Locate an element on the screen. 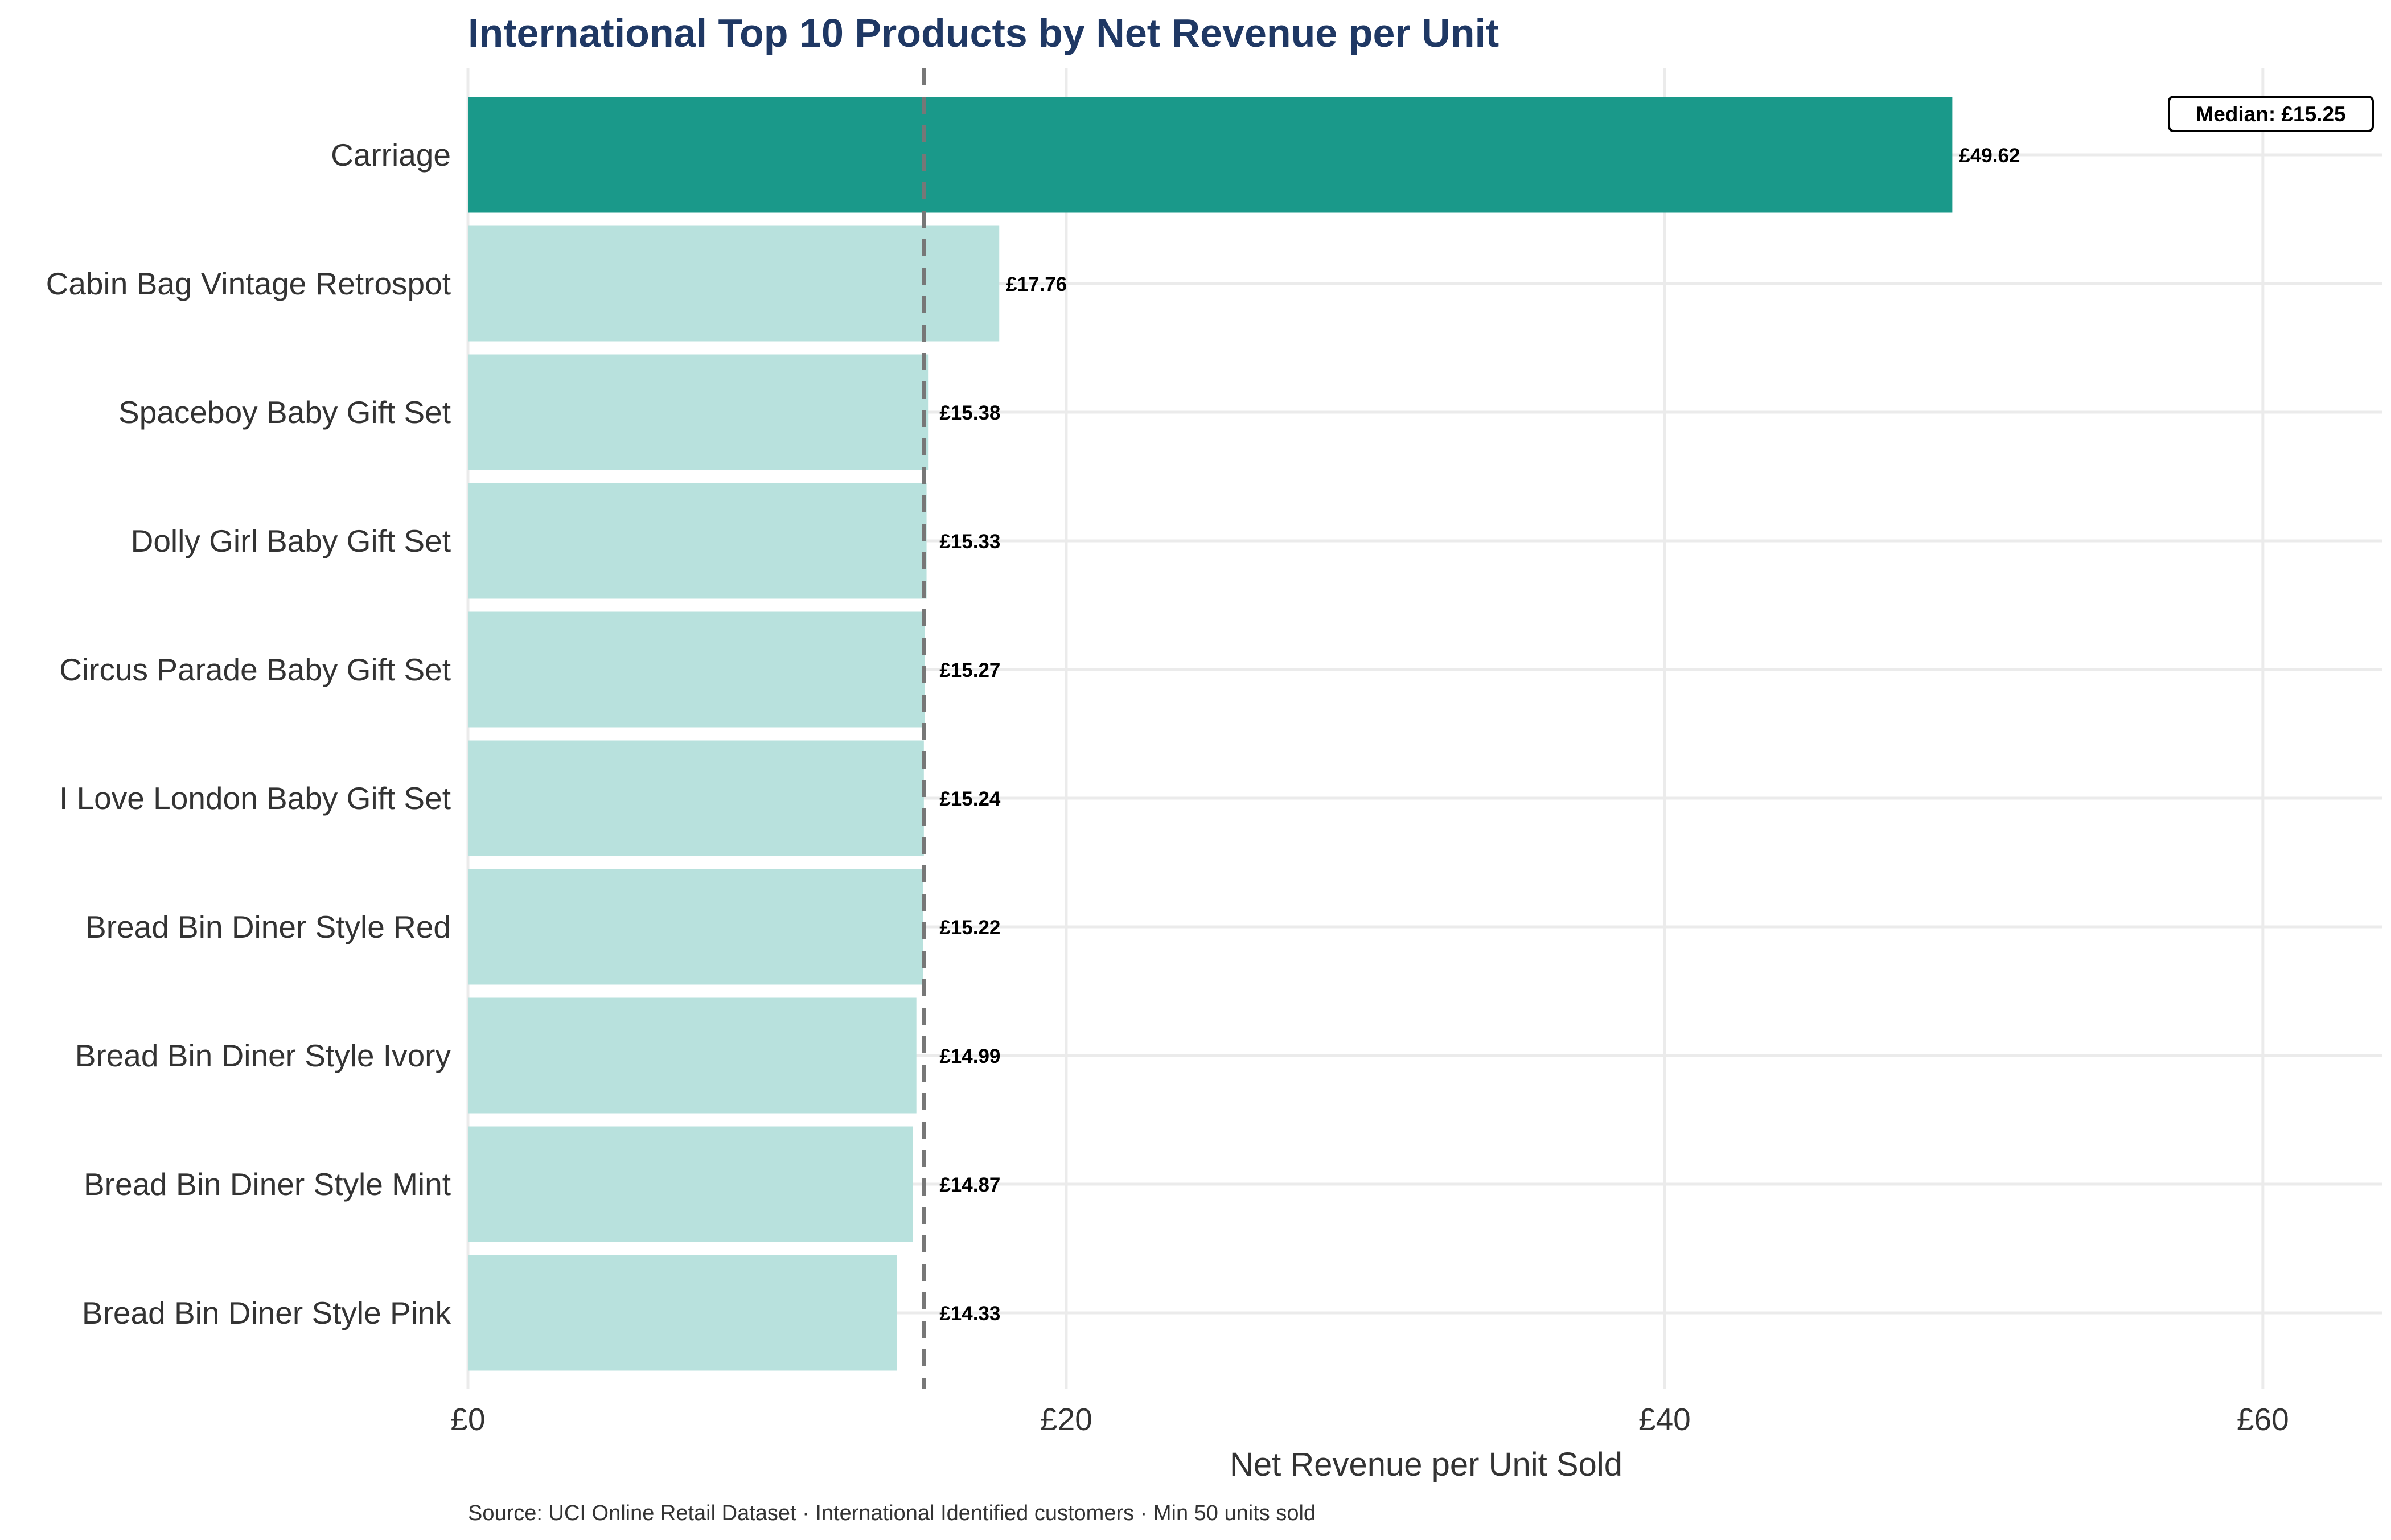  category-label: Bread Bin Diner Style Ivory is located at coordinates (263, 1055).